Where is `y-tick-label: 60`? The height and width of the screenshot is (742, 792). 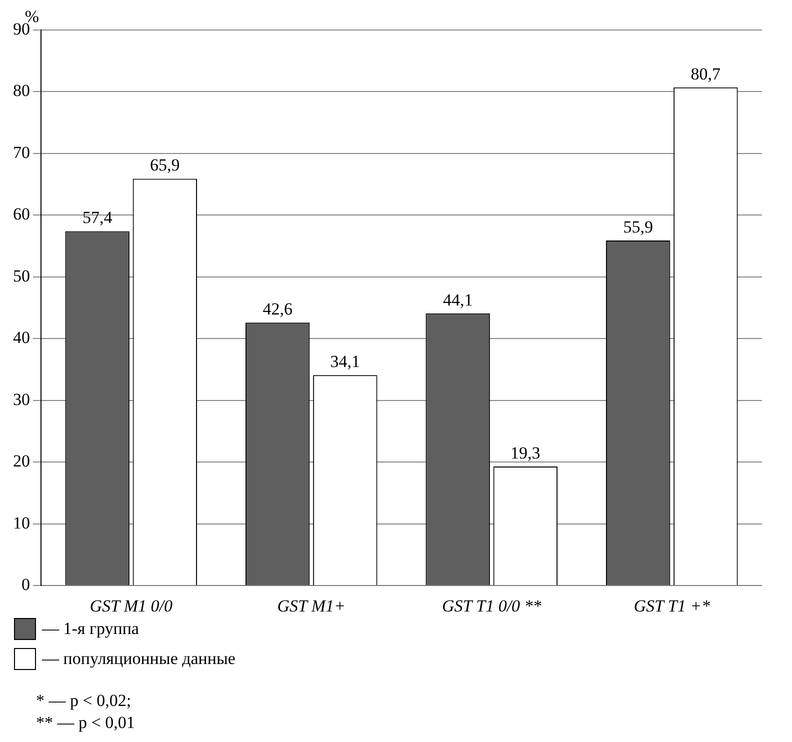 y-tick-label: 60 is located at coordinates (21, 214).